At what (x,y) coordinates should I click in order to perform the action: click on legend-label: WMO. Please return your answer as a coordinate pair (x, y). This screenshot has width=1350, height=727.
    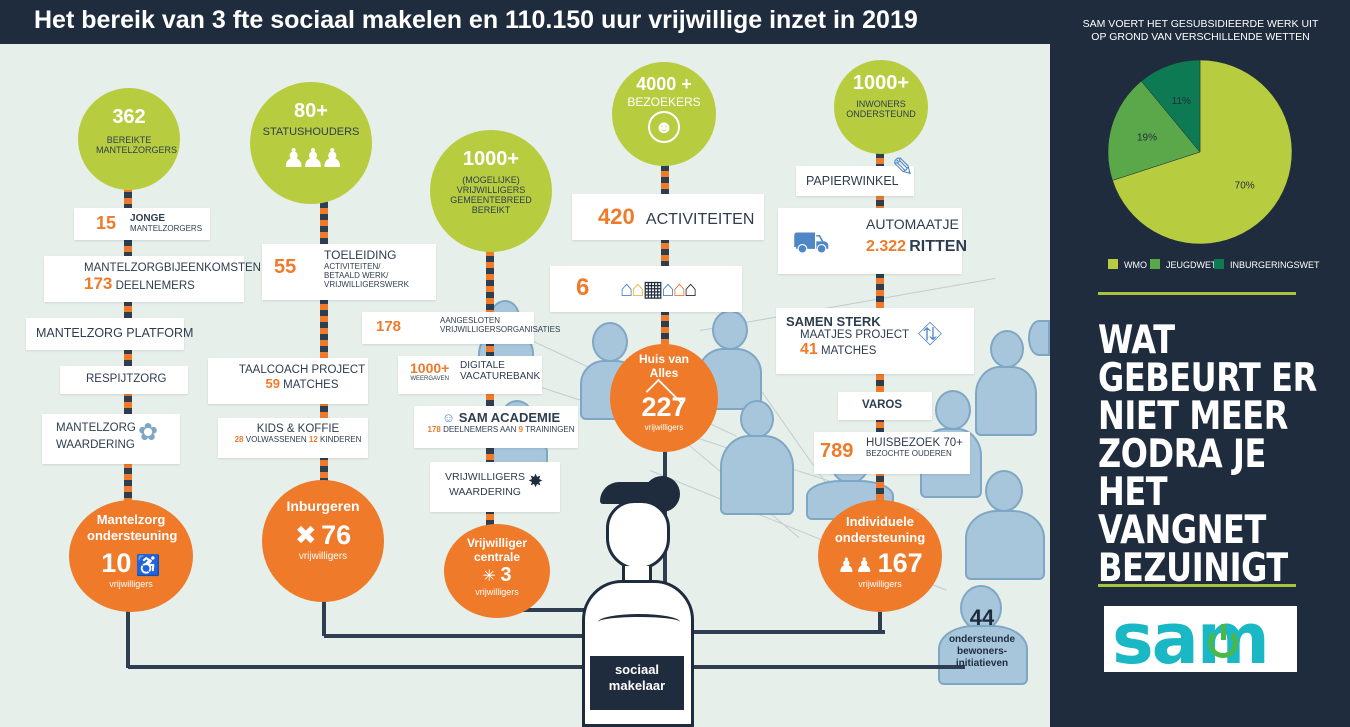
    Looking at the image, I should click on (1135, 265).